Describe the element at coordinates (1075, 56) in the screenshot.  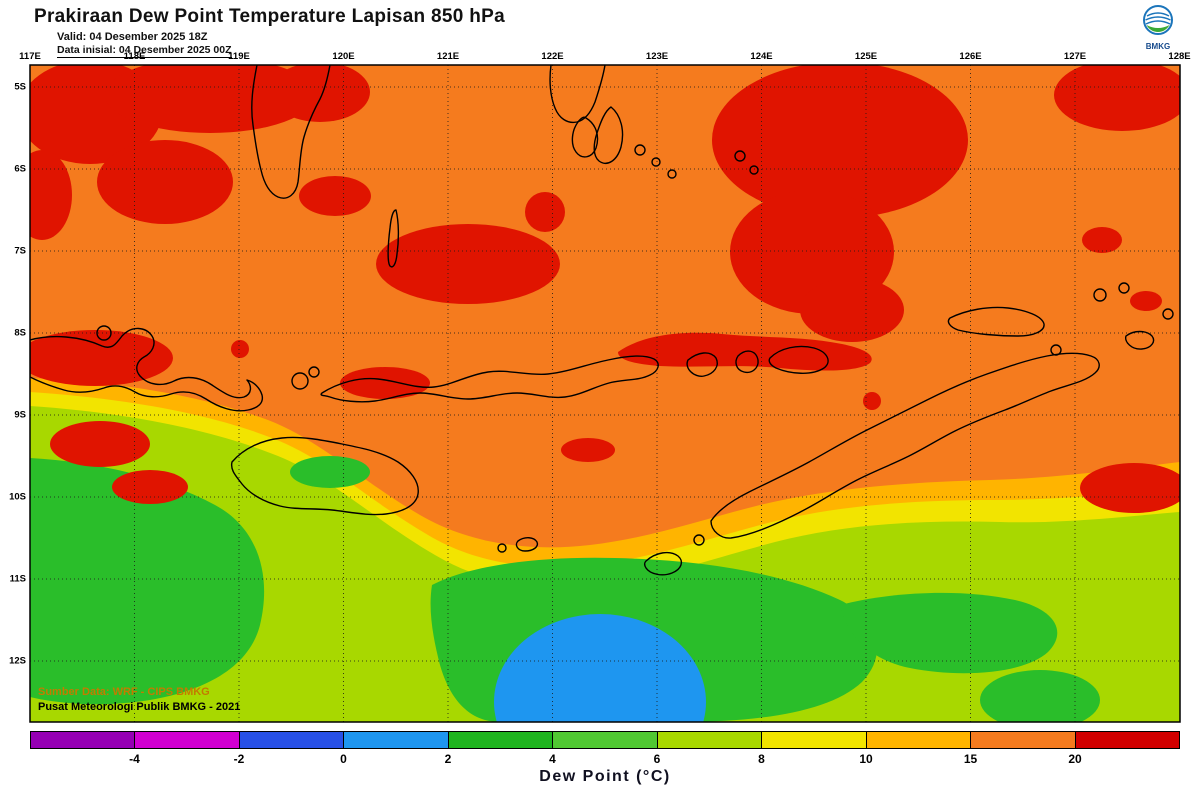
I see `lon-label: 127E` at that location.